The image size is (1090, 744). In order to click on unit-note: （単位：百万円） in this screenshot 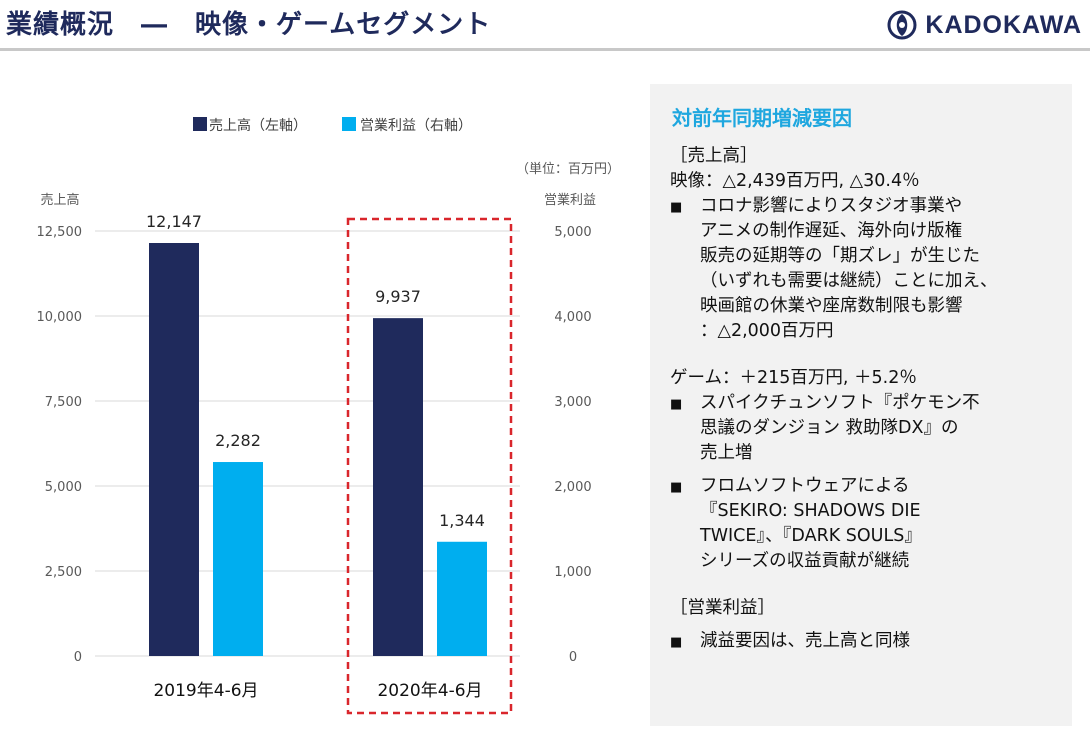, I will do `click(568, 169)`.